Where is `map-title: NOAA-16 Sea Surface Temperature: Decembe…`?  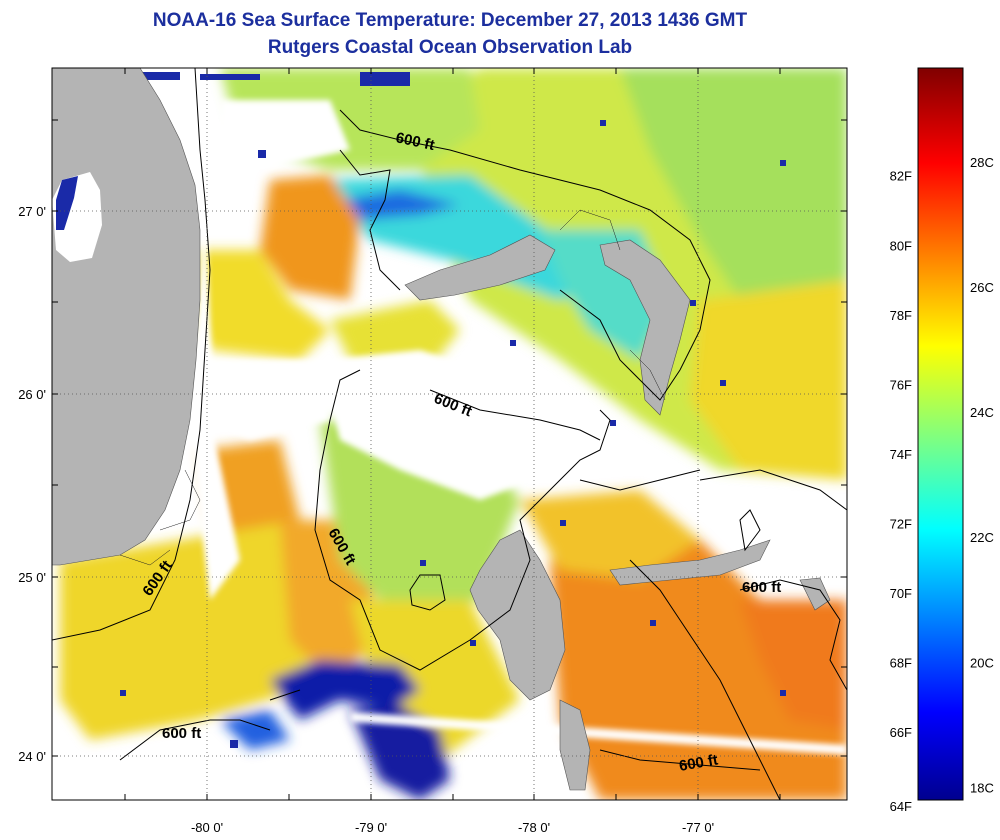
map-title: NOAA-16 Sea Surface Temperature: Decembe… is located at coordinates (450, 20).